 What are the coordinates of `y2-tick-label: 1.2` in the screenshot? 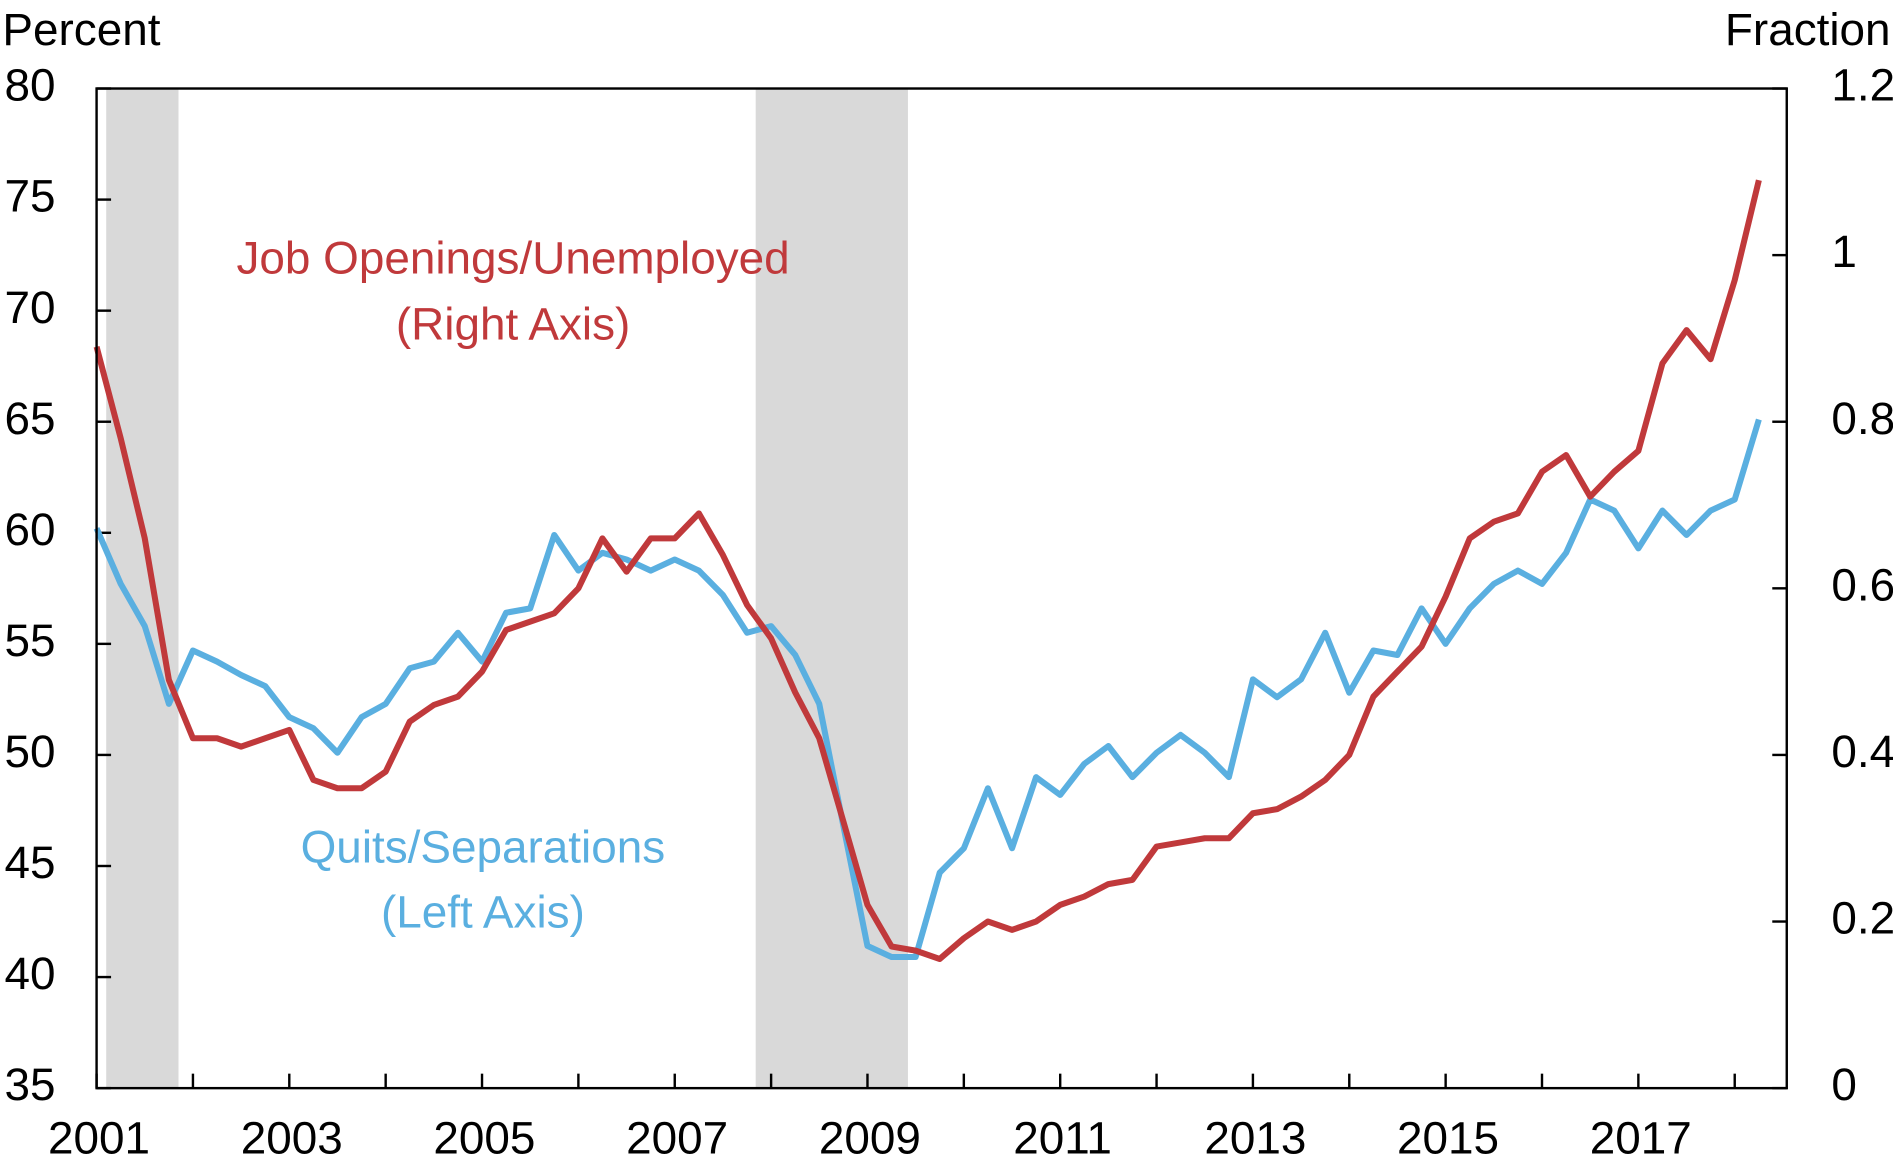 It's located at (1862, 85).